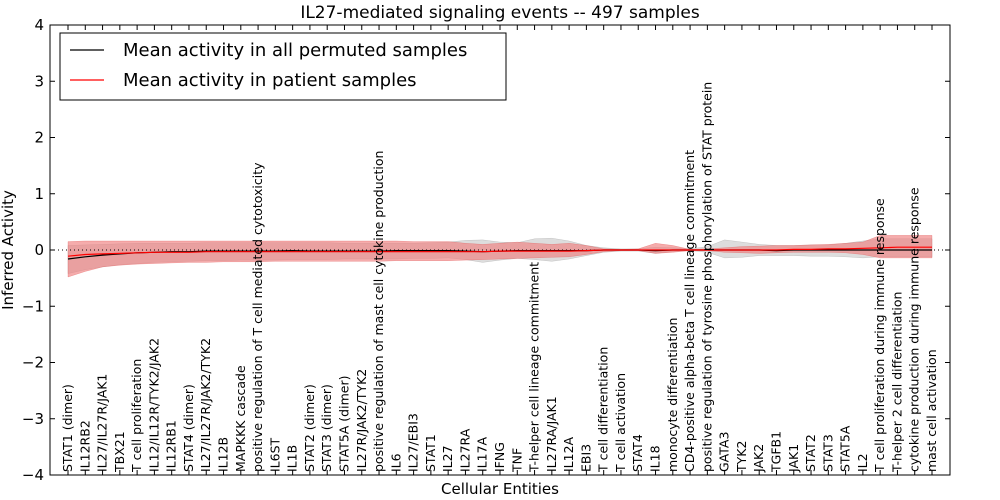  Describe the element at coordinates (309, 428) in the screenshot. I see `x-tick-label: STAT2 (dimer)` at that location.